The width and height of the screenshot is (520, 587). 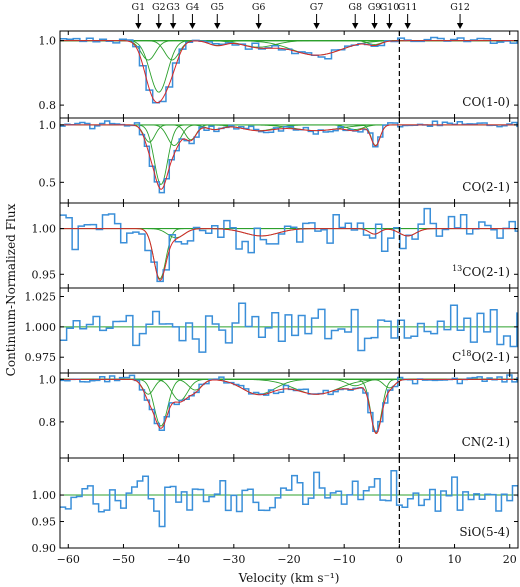 I want to click on y-tick-label: 1.000, so click(x=41, y=327).